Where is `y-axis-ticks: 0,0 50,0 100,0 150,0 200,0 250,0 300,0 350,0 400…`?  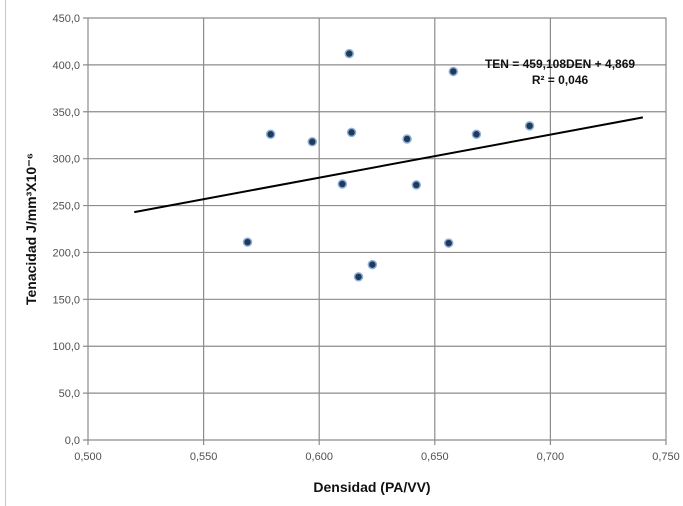 y-axis-ticks: 0,0 50,0 100,0 150,0 200,0 250,0 300,0 350,0 400… is located at coordinates (66, 230).